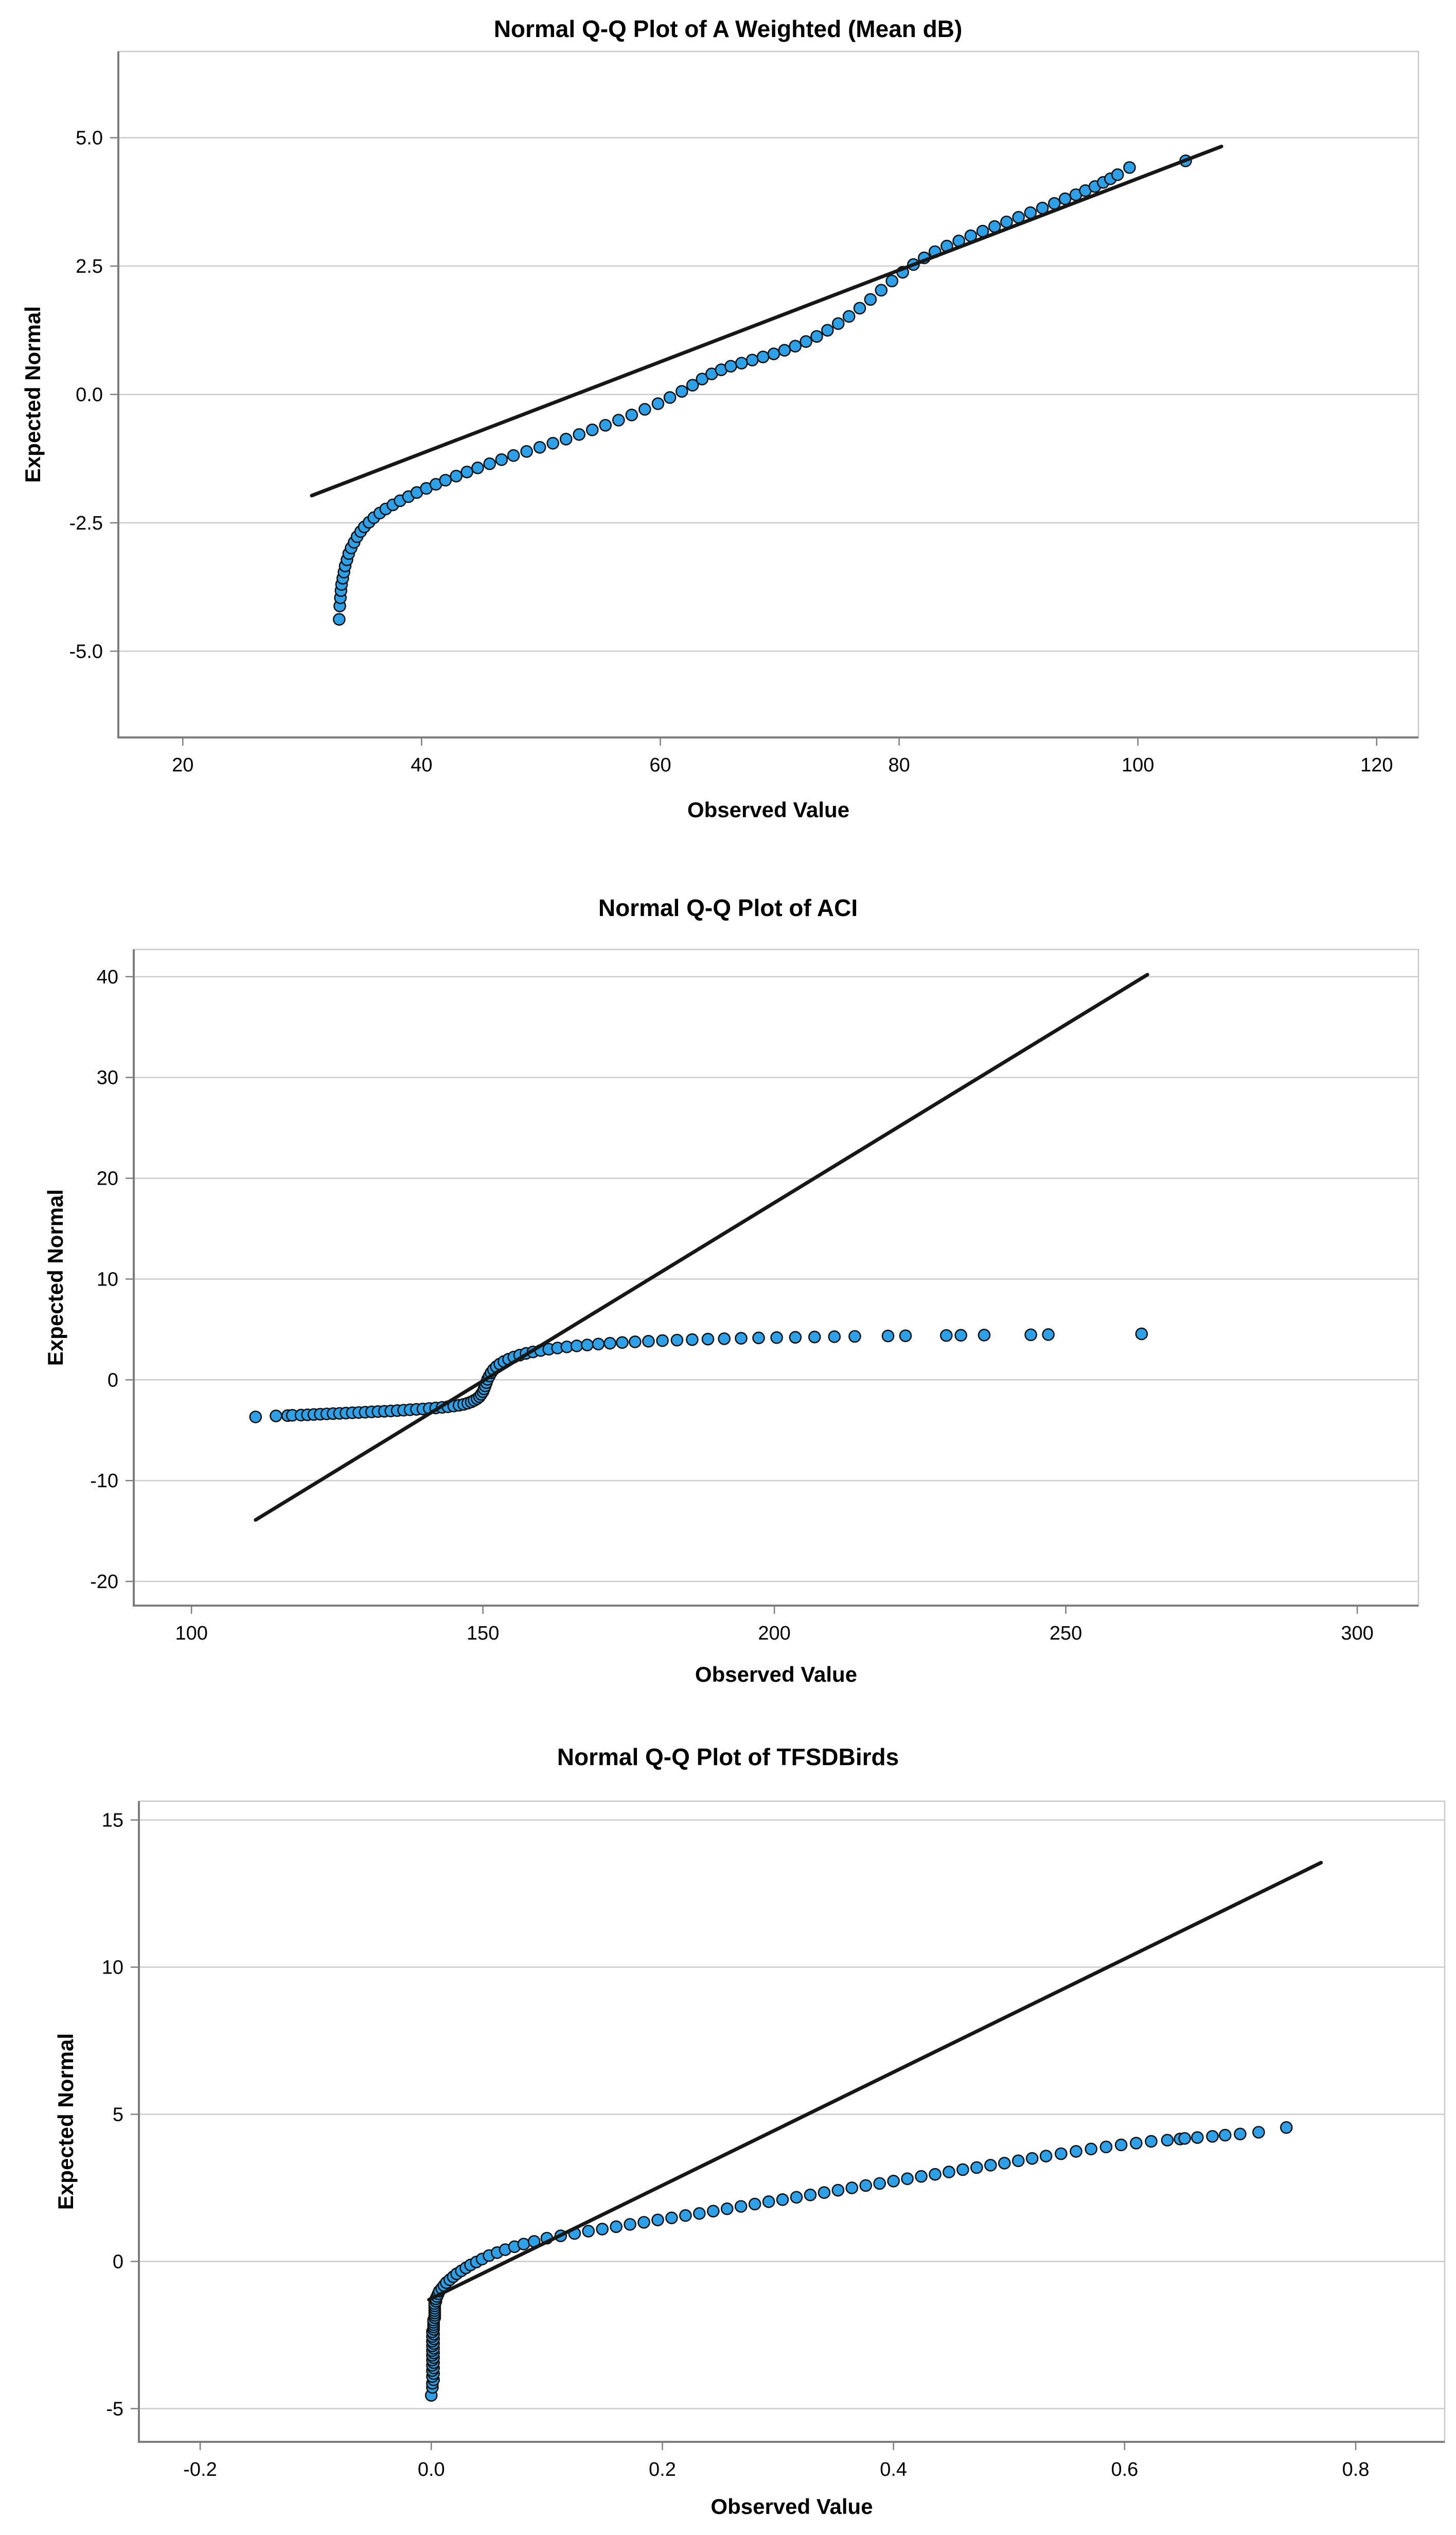 Image resolution: width=1456 pixels, height=2535 pixels. I want to click on y-tick-label: 0.0, so click(89, 395).